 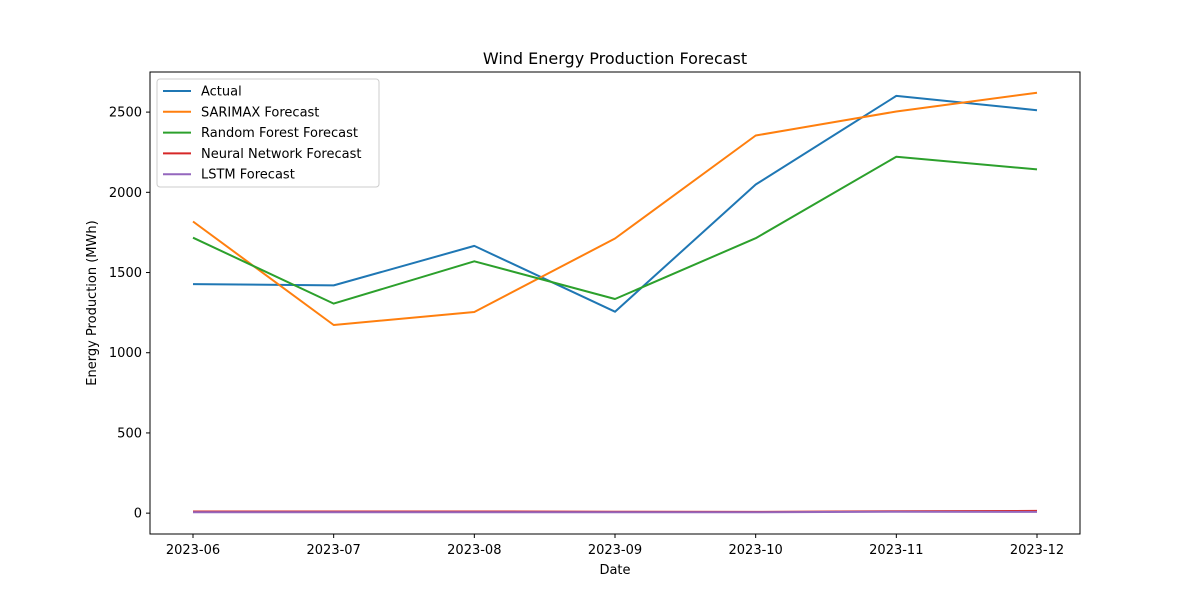 What do you see at coordinates (138, 514) in the screenshot?
I see `y-tick-label: 0` at bounding box center [138, 514].